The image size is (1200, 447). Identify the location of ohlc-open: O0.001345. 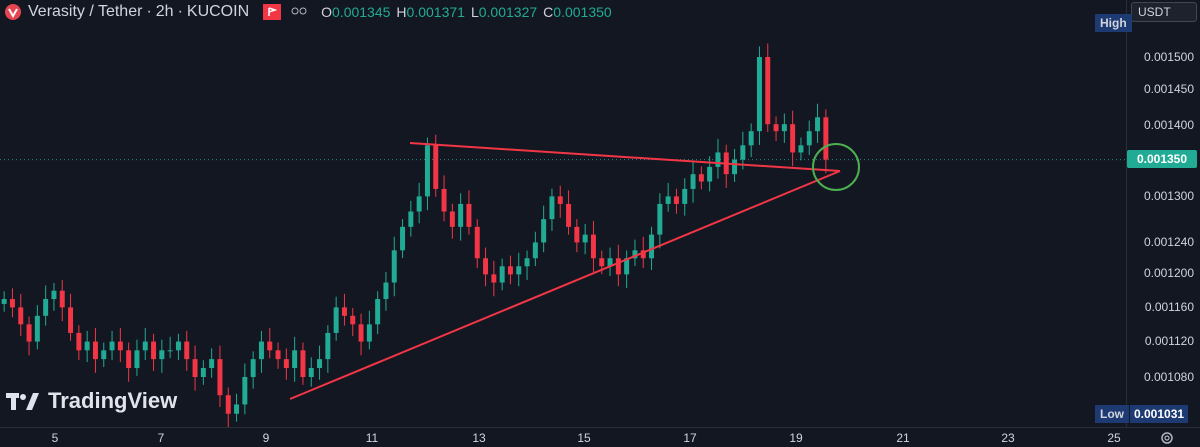
(356, 12).